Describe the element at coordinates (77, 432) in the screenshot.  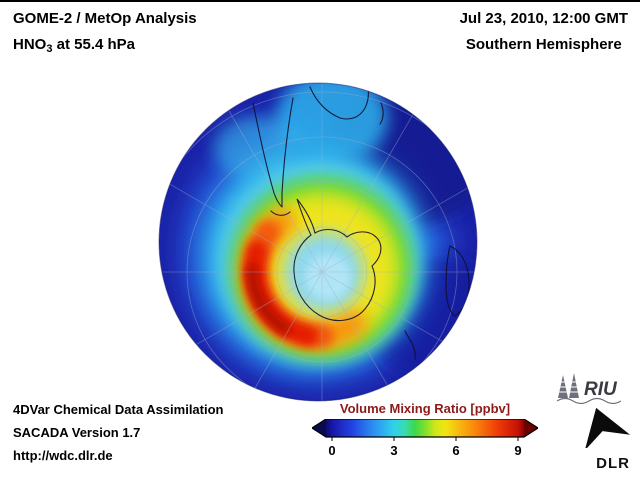
I see `footer-version-line: SACADA Version 1.7` at that location.